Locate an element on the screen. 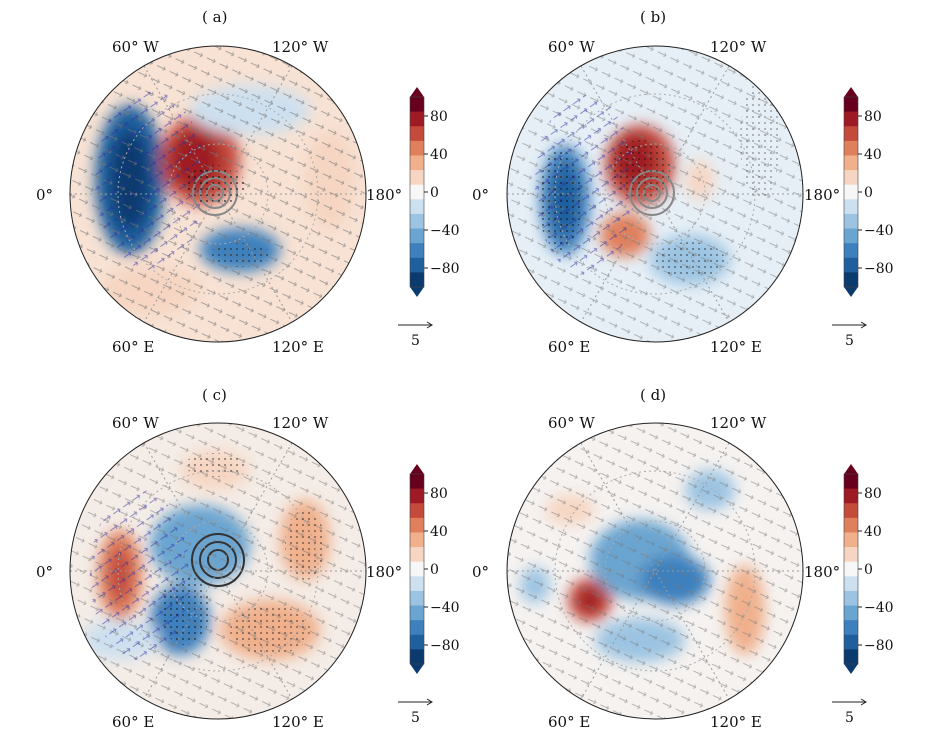  colorbar-a-tick-label: 40 is located at coordinates (439, 155).